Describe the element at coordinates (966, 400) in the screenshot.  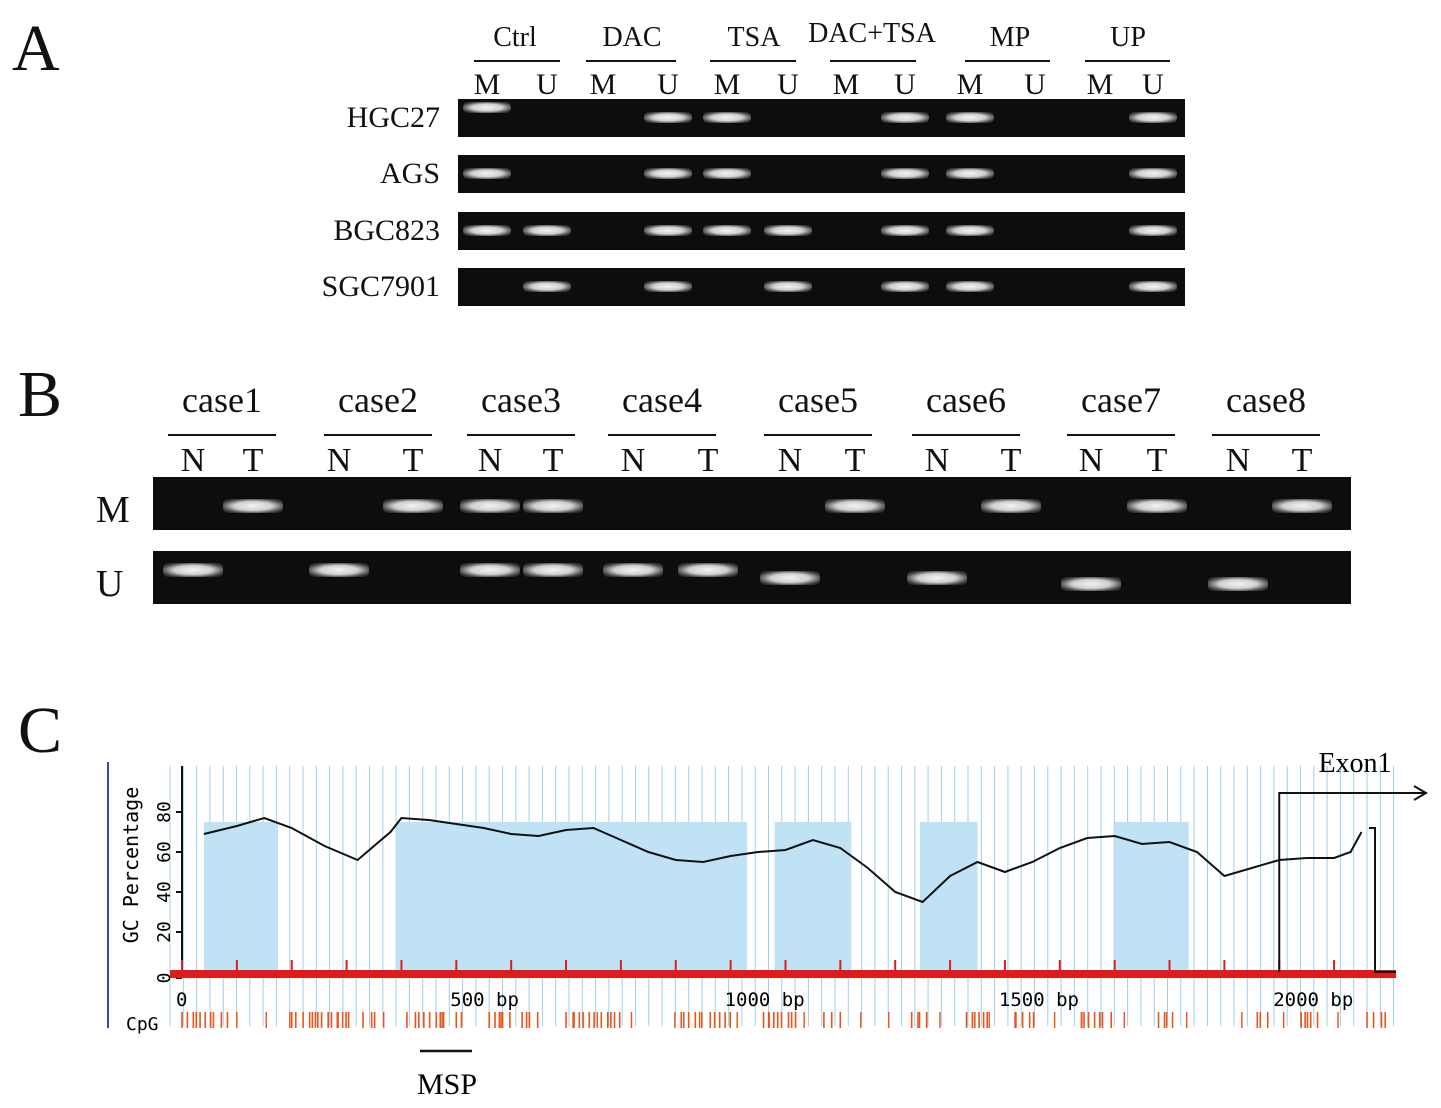
I see `case-label: case6` at that location.